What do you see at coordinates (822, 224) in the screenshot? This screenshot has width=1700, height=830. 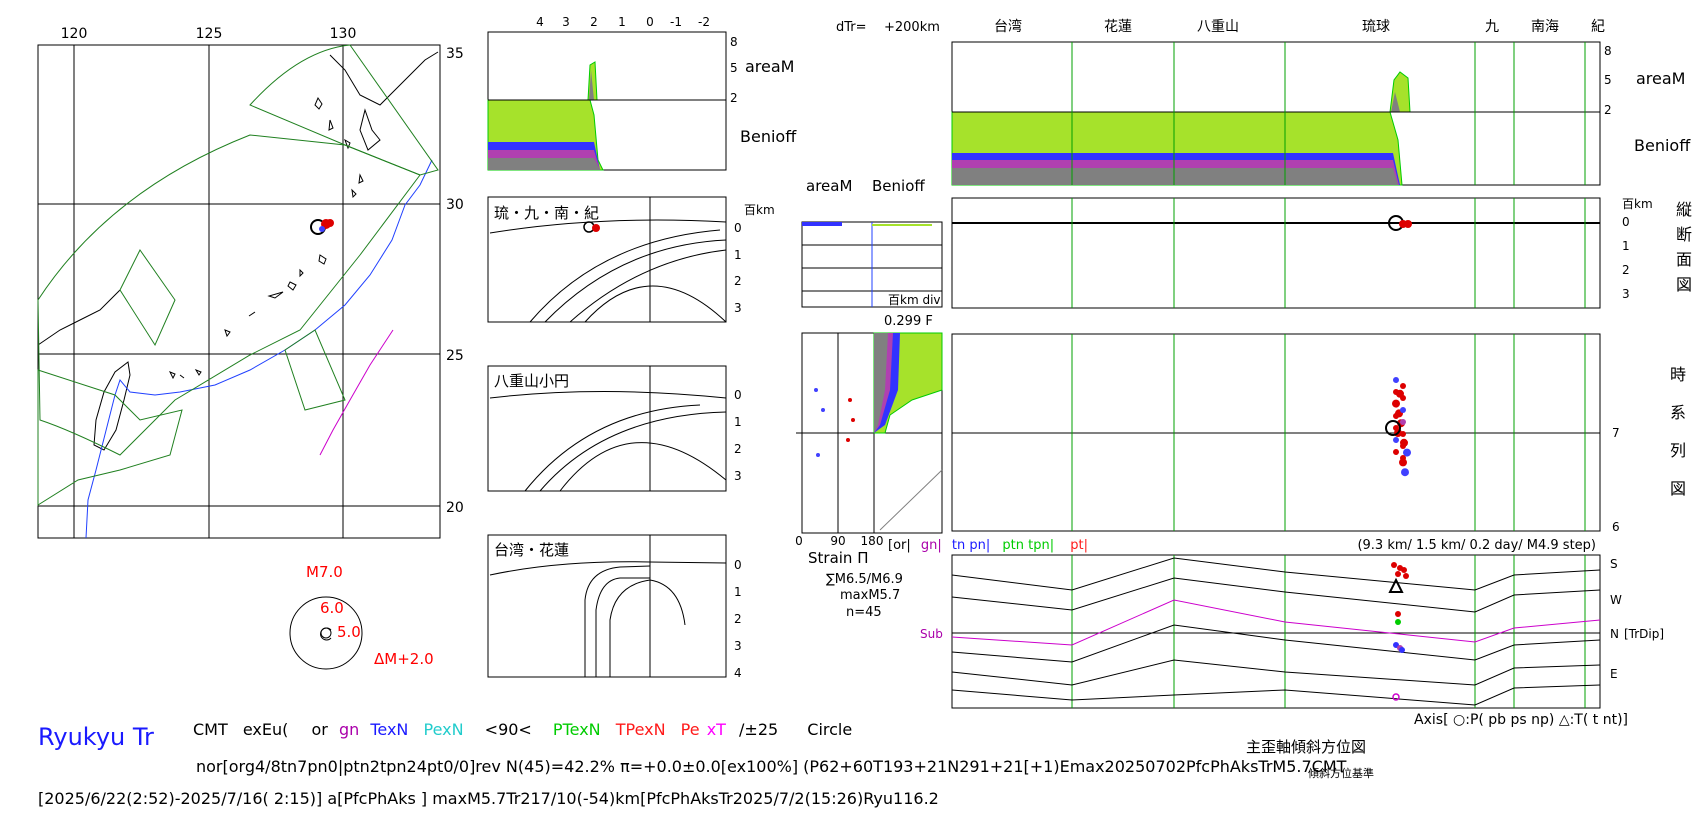 I see `mid-areaM-bar` at bounding box center [822, 224].